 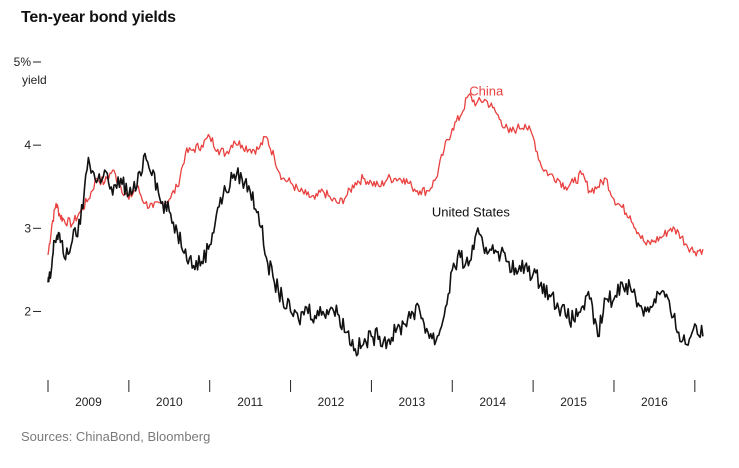 What do you see at coordinates (411, 402) in the screenshot?
I see `x-tick-label: 2013` at bounding box center [411, 402].